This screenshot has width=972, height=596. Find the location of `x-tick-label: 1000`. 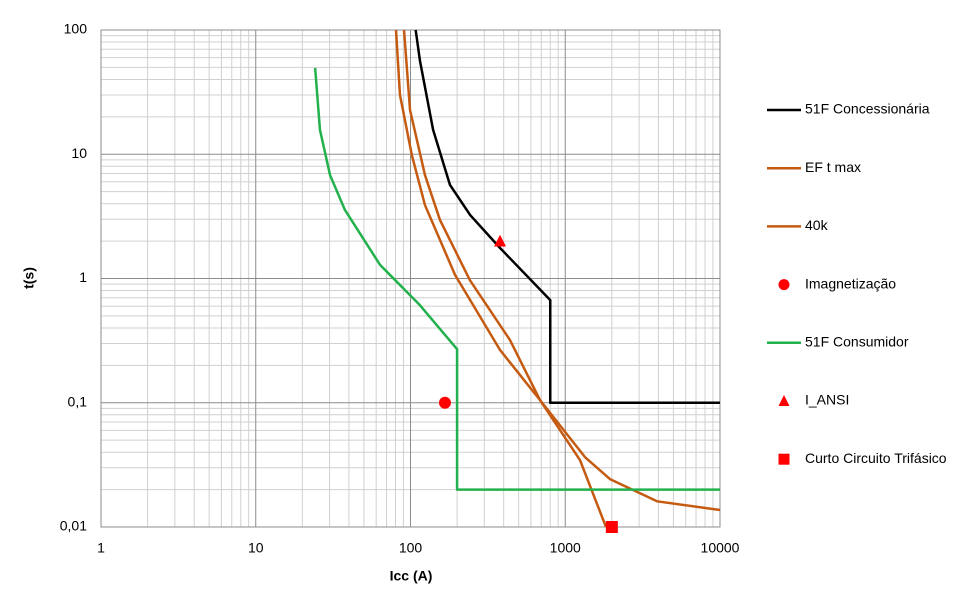

x-tick-label: 1000 is located at coordinates (565, 548).